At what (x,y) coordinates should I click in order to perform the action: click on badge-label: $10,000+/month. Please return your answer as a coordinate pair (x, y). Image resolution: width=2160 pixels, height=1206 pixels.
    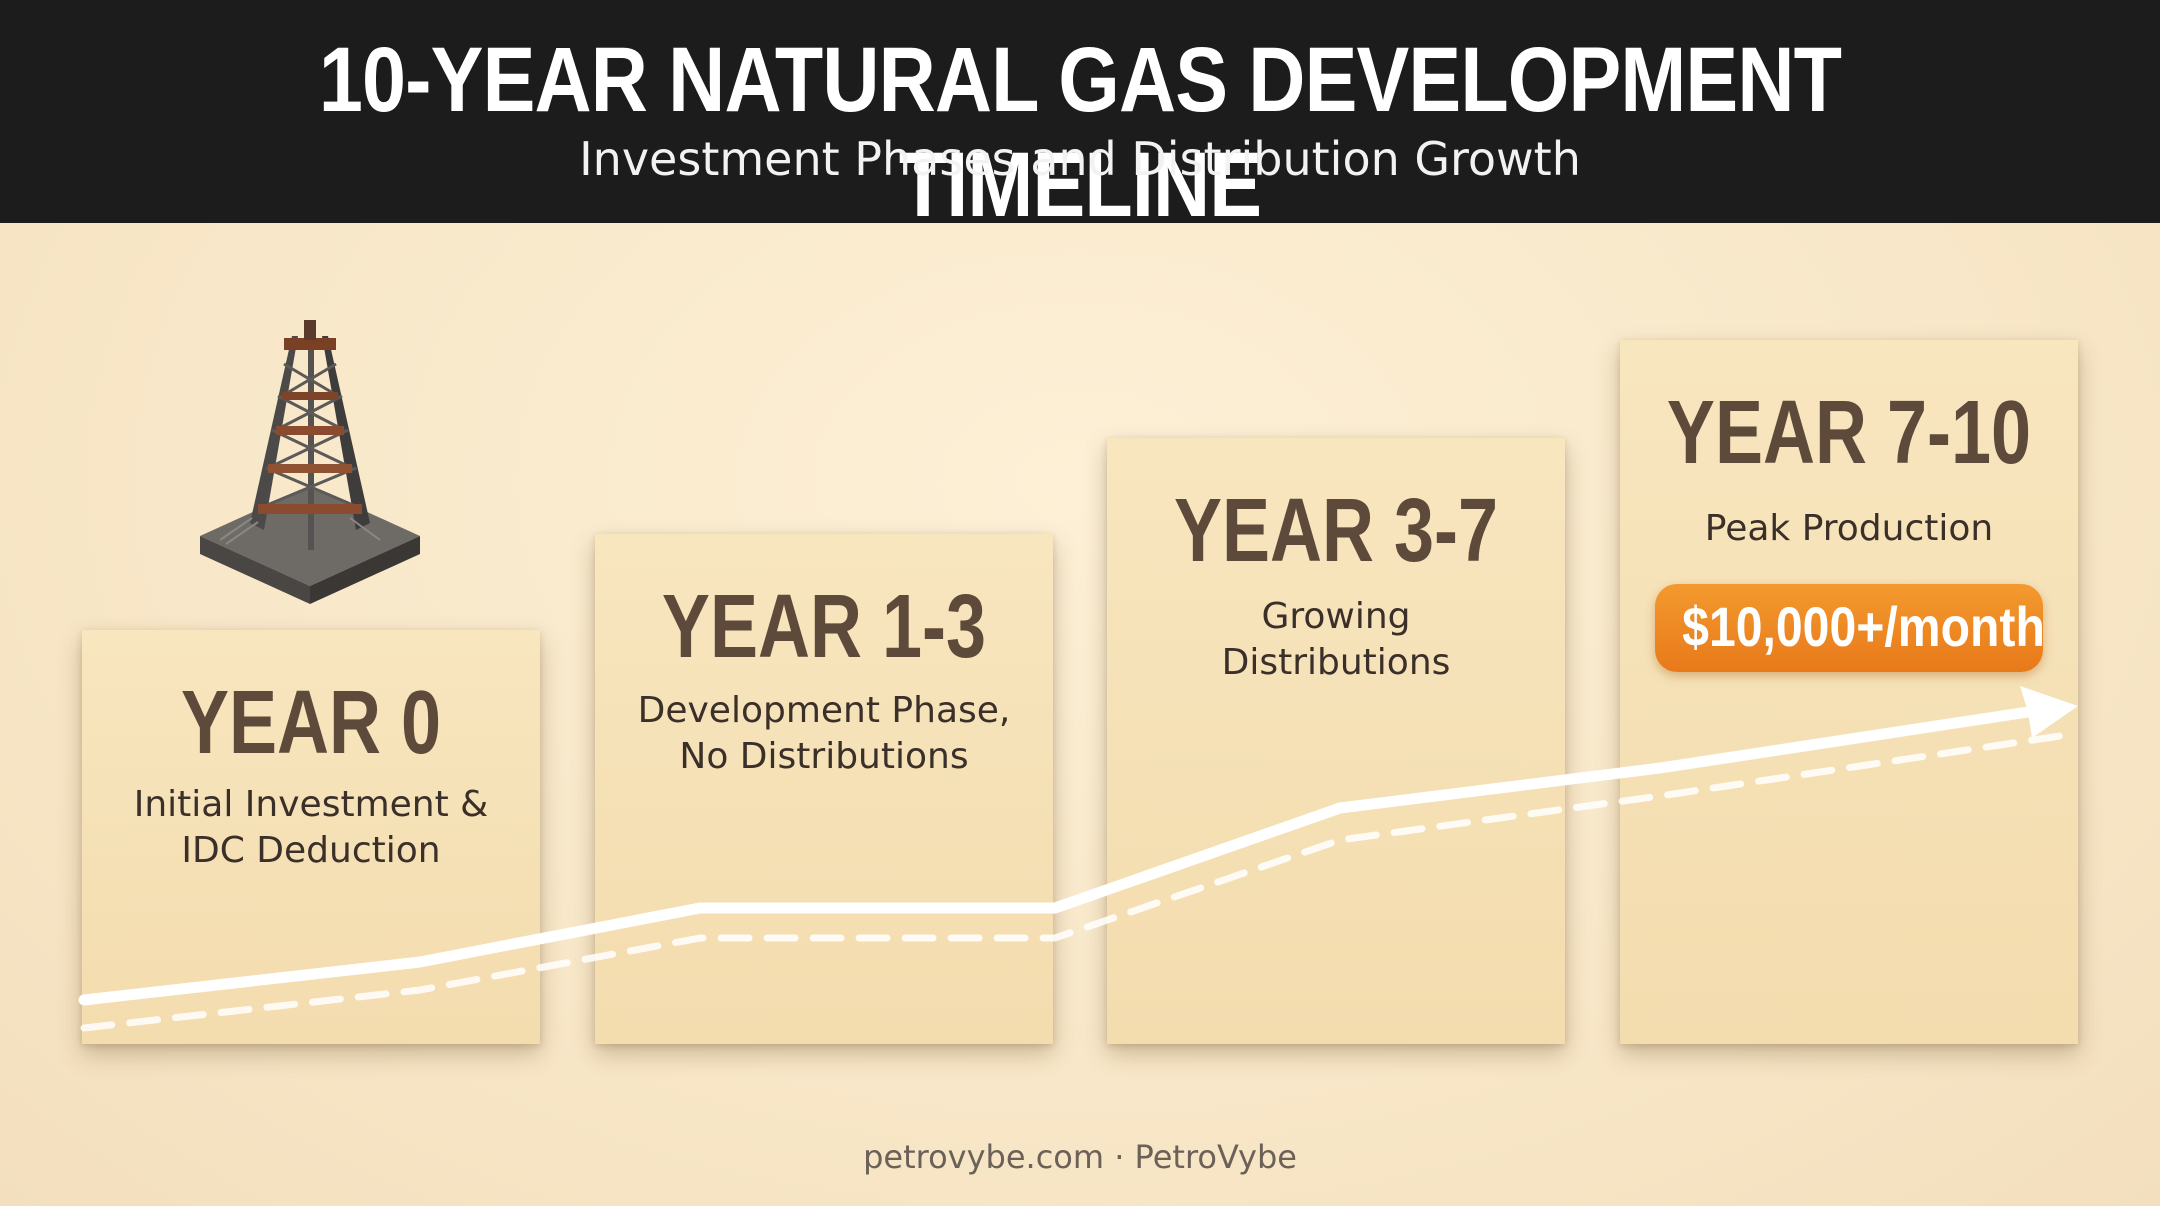
    Looking at the image, I should click on (1863, 626).